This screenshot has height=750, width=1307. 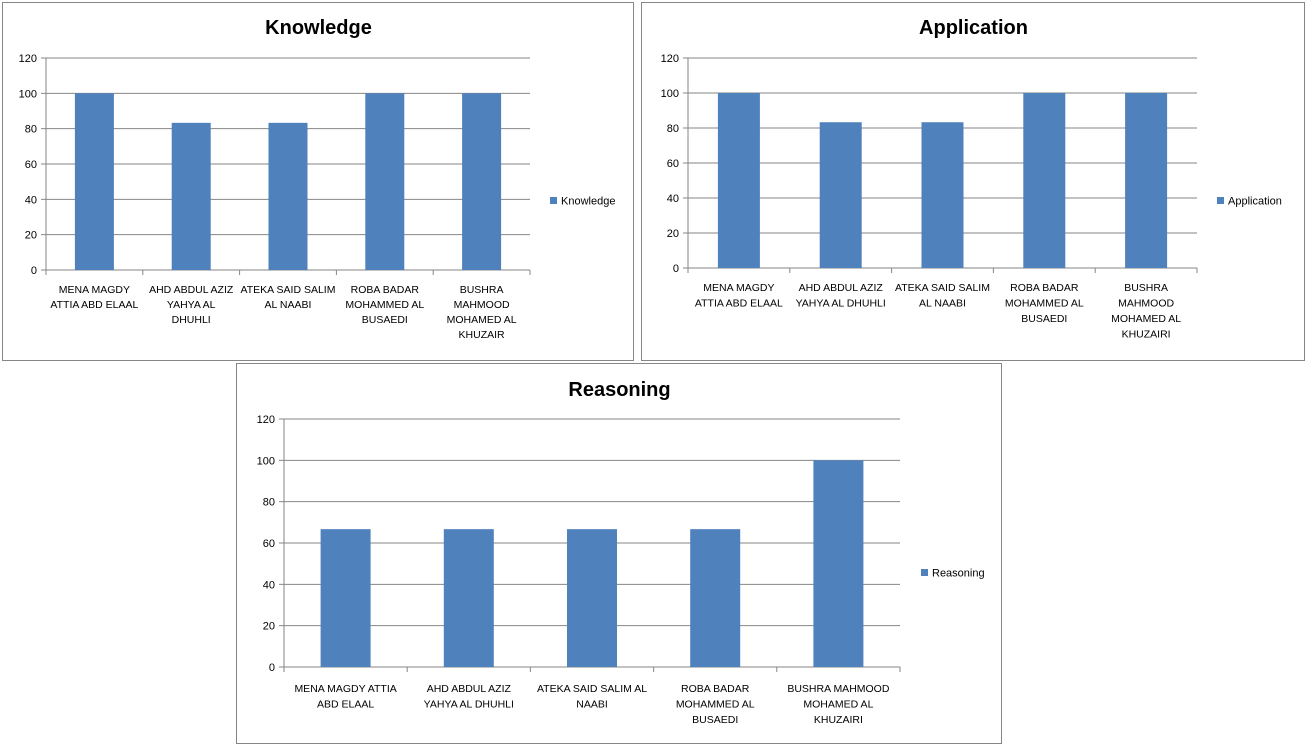 I want to click on application-y-tick-label: 80, so click(x=673, y=129).